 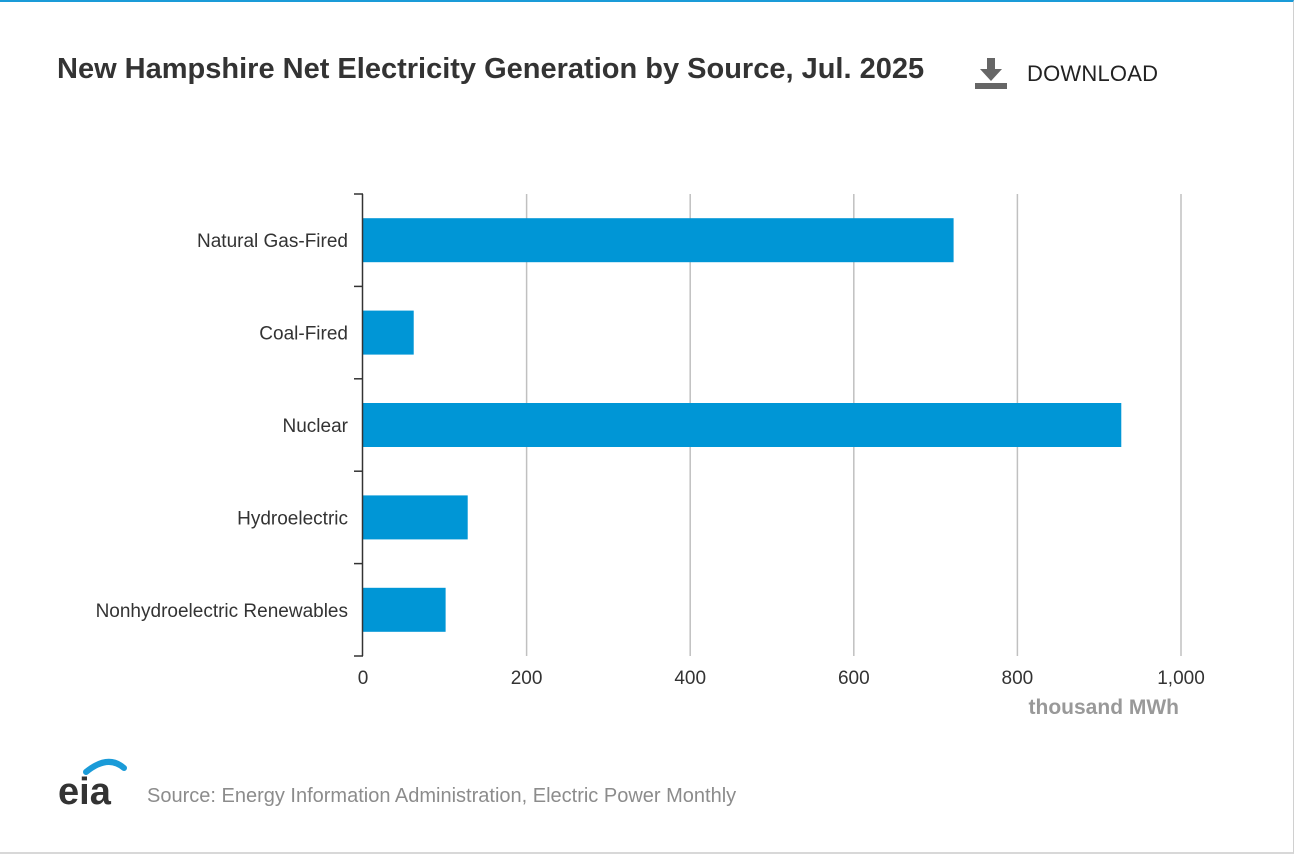 I want to click on download-button: DOWNLOAD, so click(x=1066, y=74).